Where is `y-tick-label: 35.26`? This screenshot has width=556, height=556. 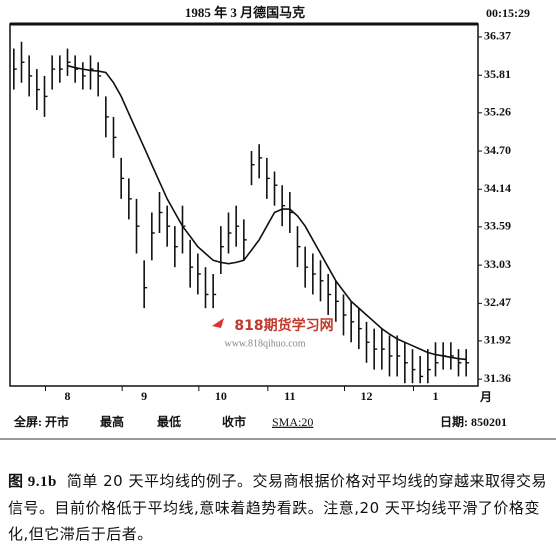
y-tick-label: 35.26 is located at coordinates (497, 112).